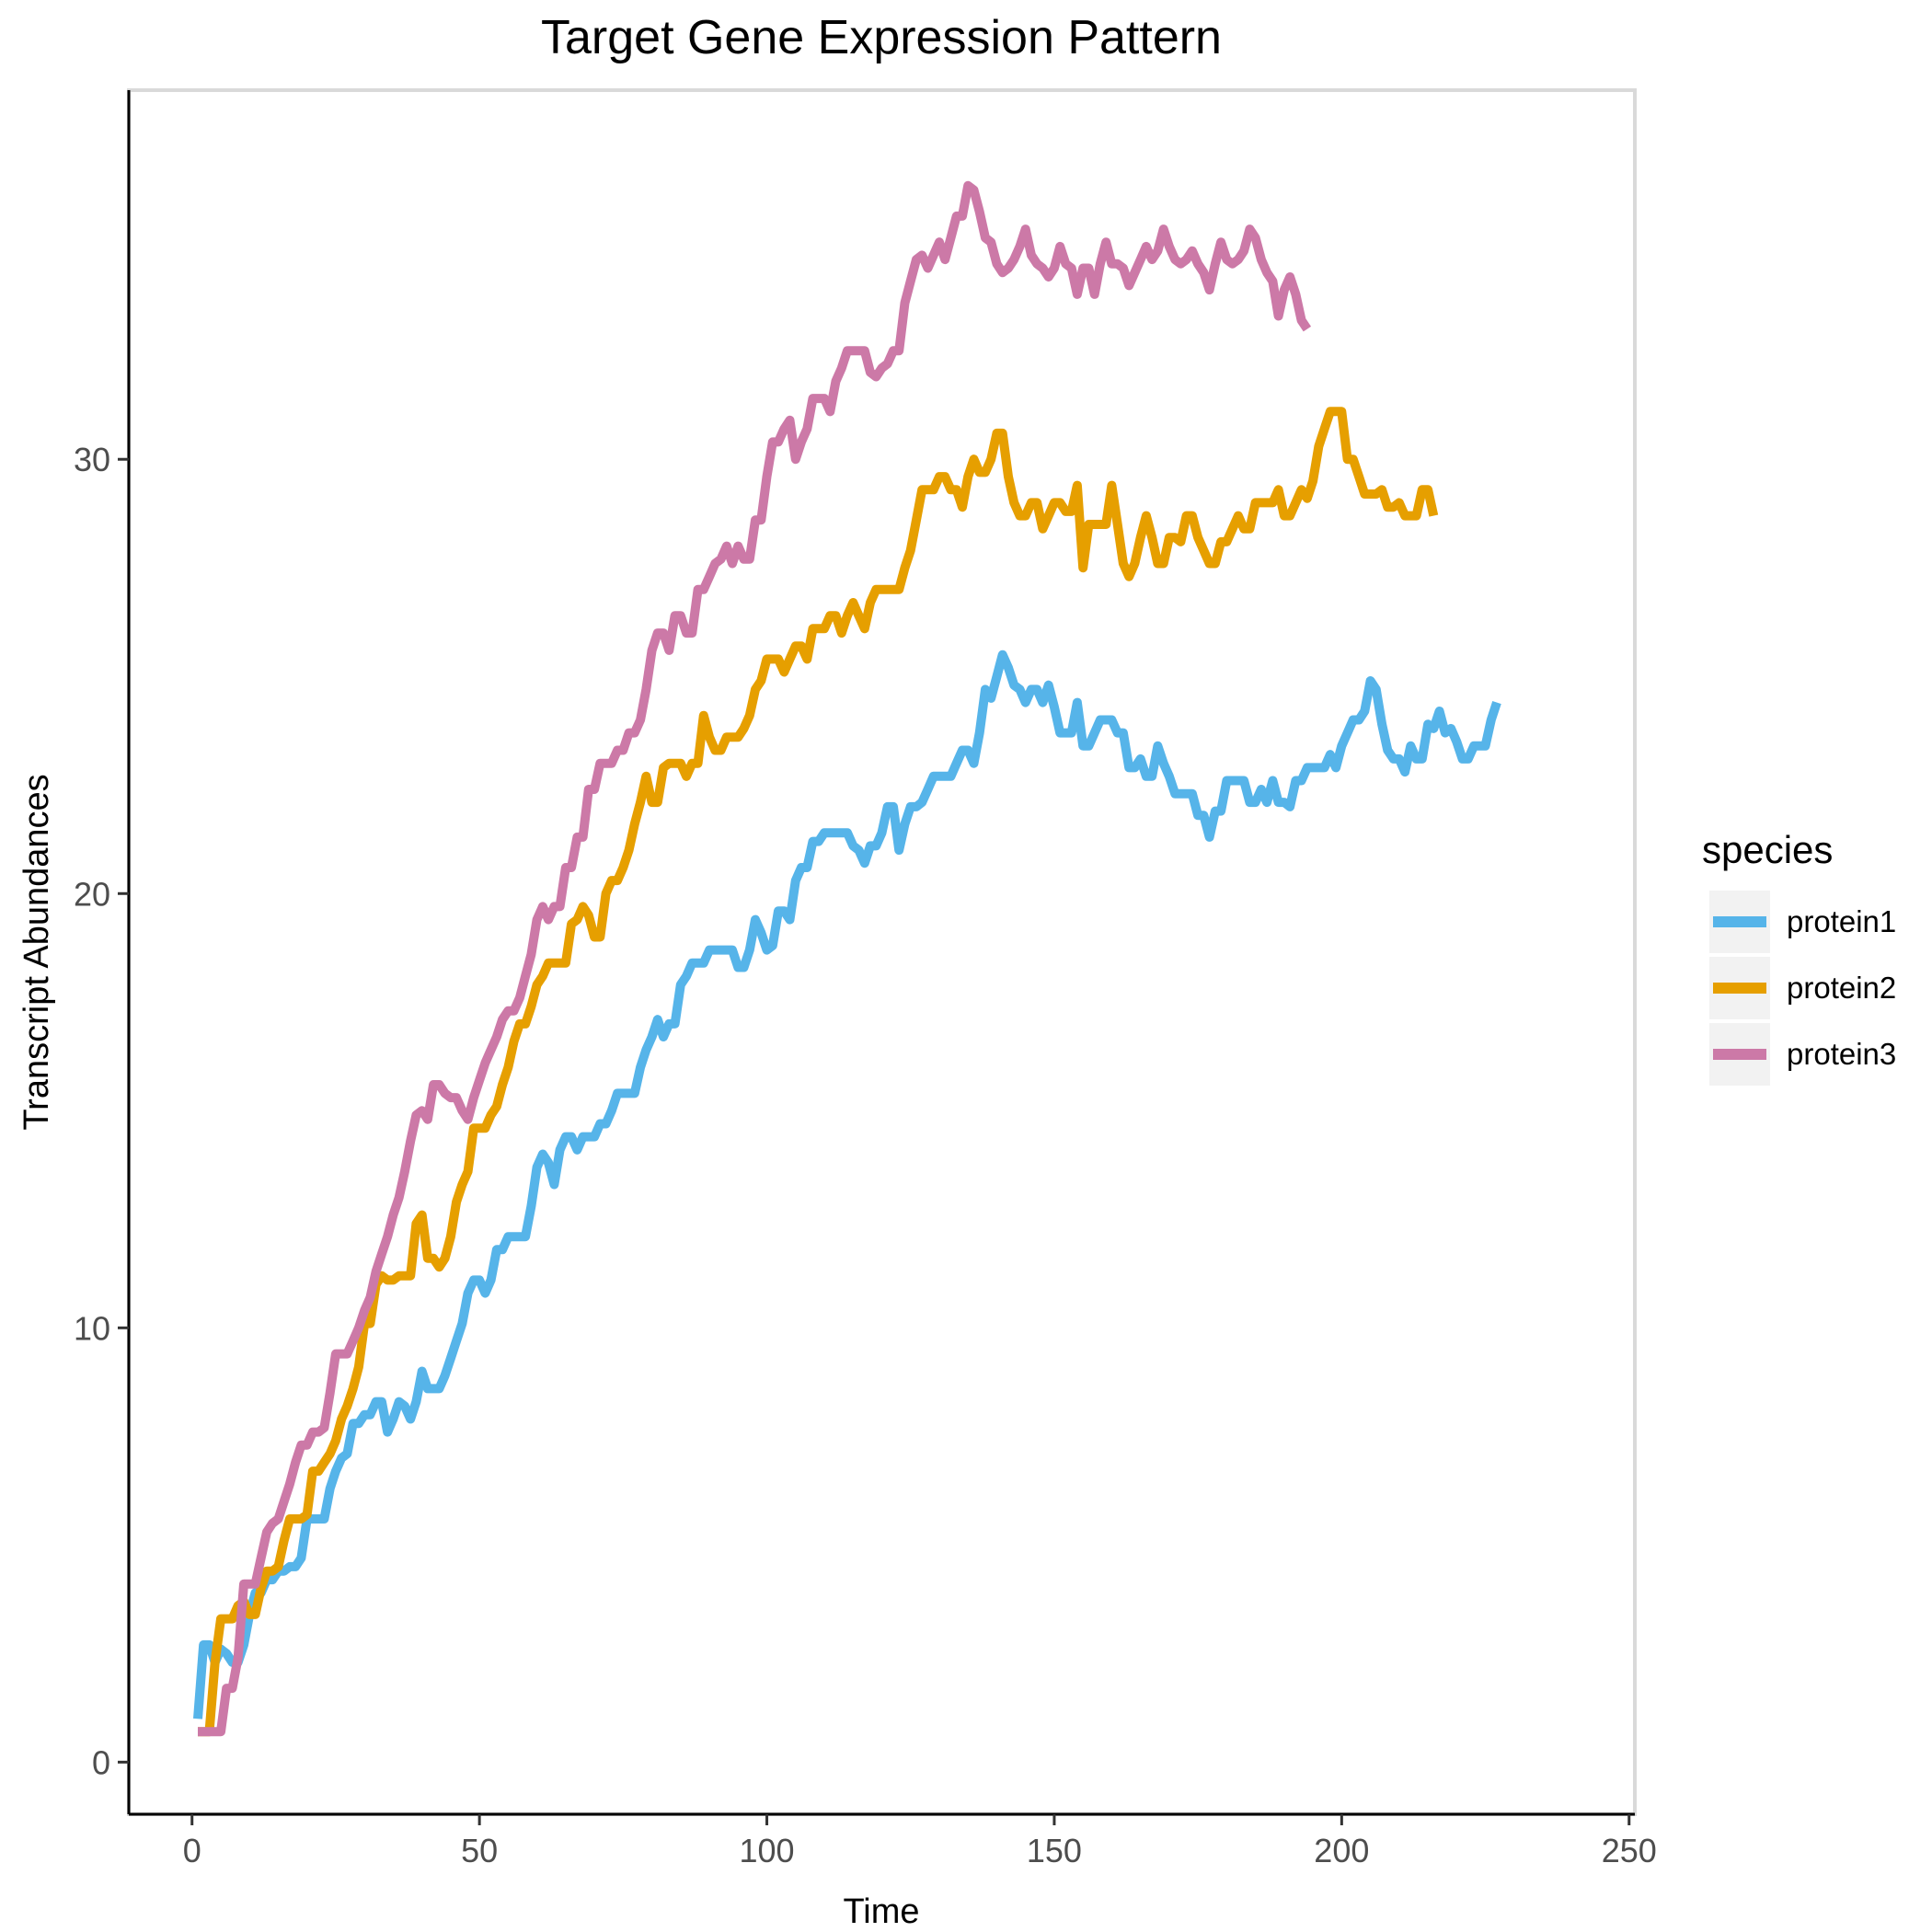  What do you see at coordinates (101, 1762) in the screenshot?
I see `y-tick-label: 0` at bounding box center [101, 1762].